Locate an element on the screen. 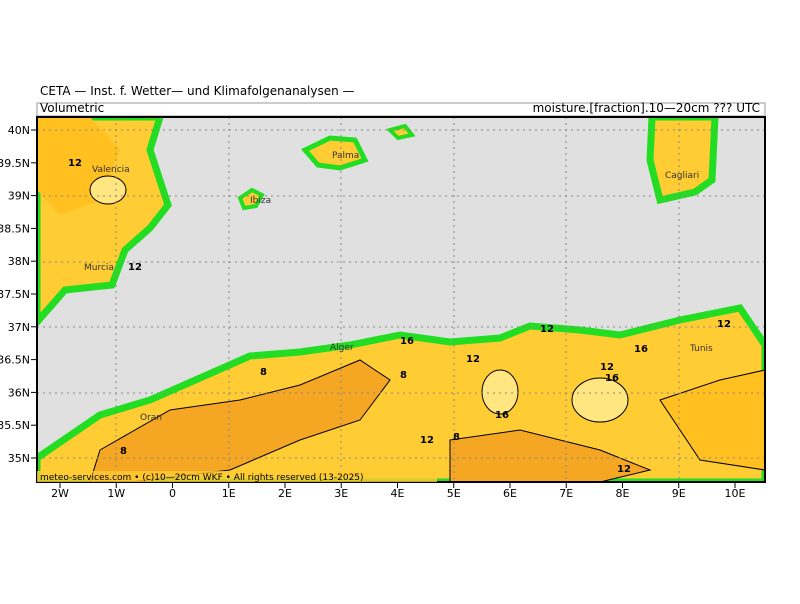 Image resolution: width=800 pixels, height=604 pixels. lon-label: 0 is located at coordinates (172, 493).